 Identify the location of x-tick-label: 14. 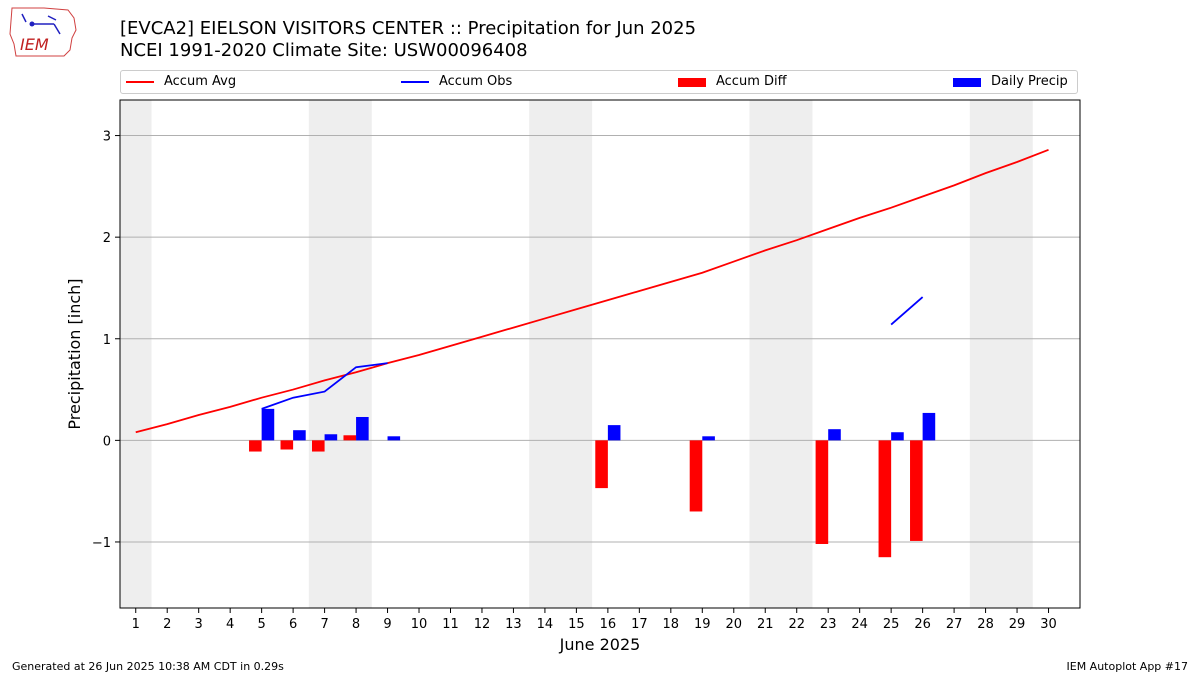
(545, 624).